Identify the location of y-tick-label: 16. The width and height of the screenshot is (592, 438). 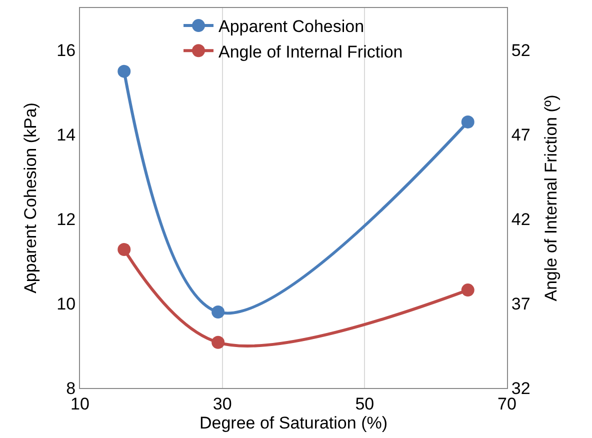
(66, 50).